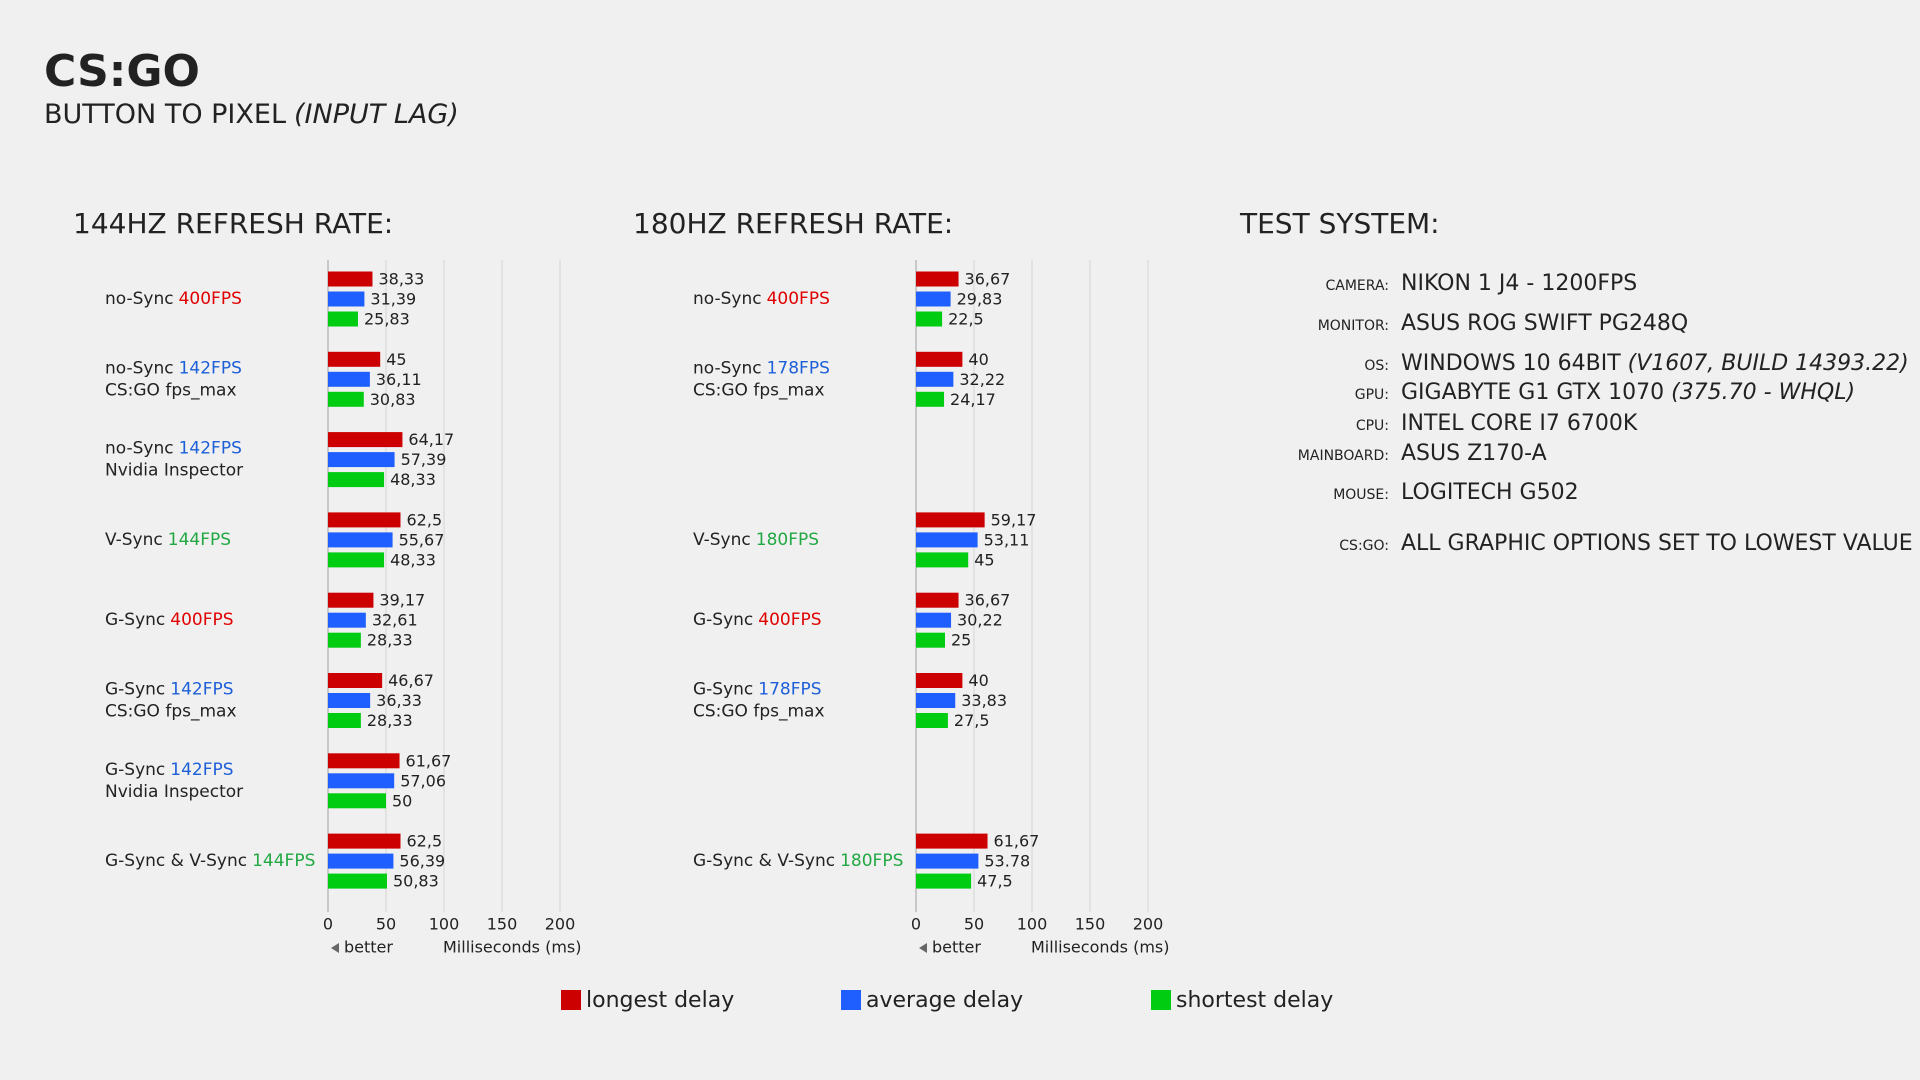  What do you see at coordinates (416, 881) in the screenshot?
I see `value-label: 50,83` at bounding box center [416, 881].